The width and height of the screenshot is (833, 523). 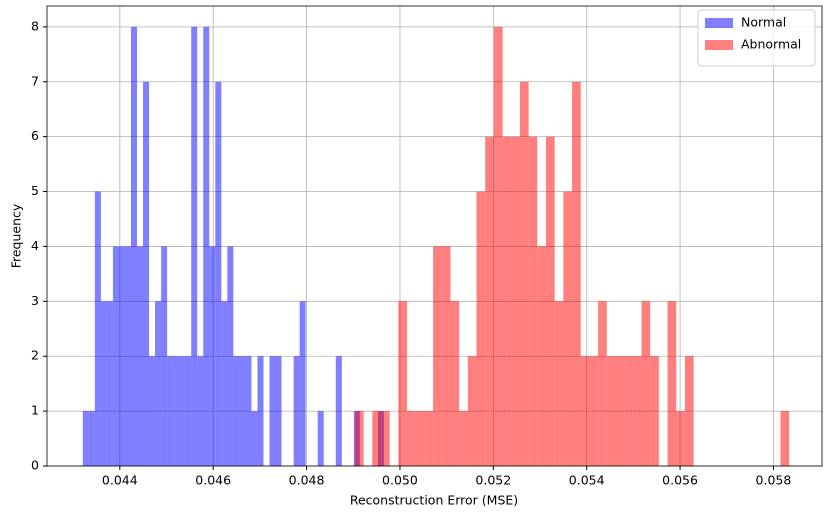 What do you see at coordinates (587, 480) in the screenshot?
I see `x-tick-label: 0.054` at bounding box center [587, 480].